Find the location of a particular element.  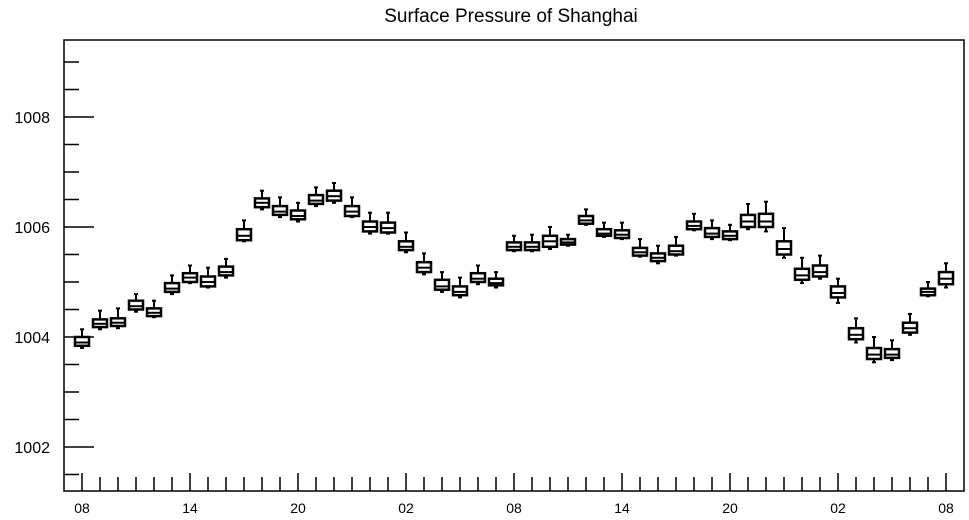

y-tick-label: 1008 is located at coordinates (32, 118).